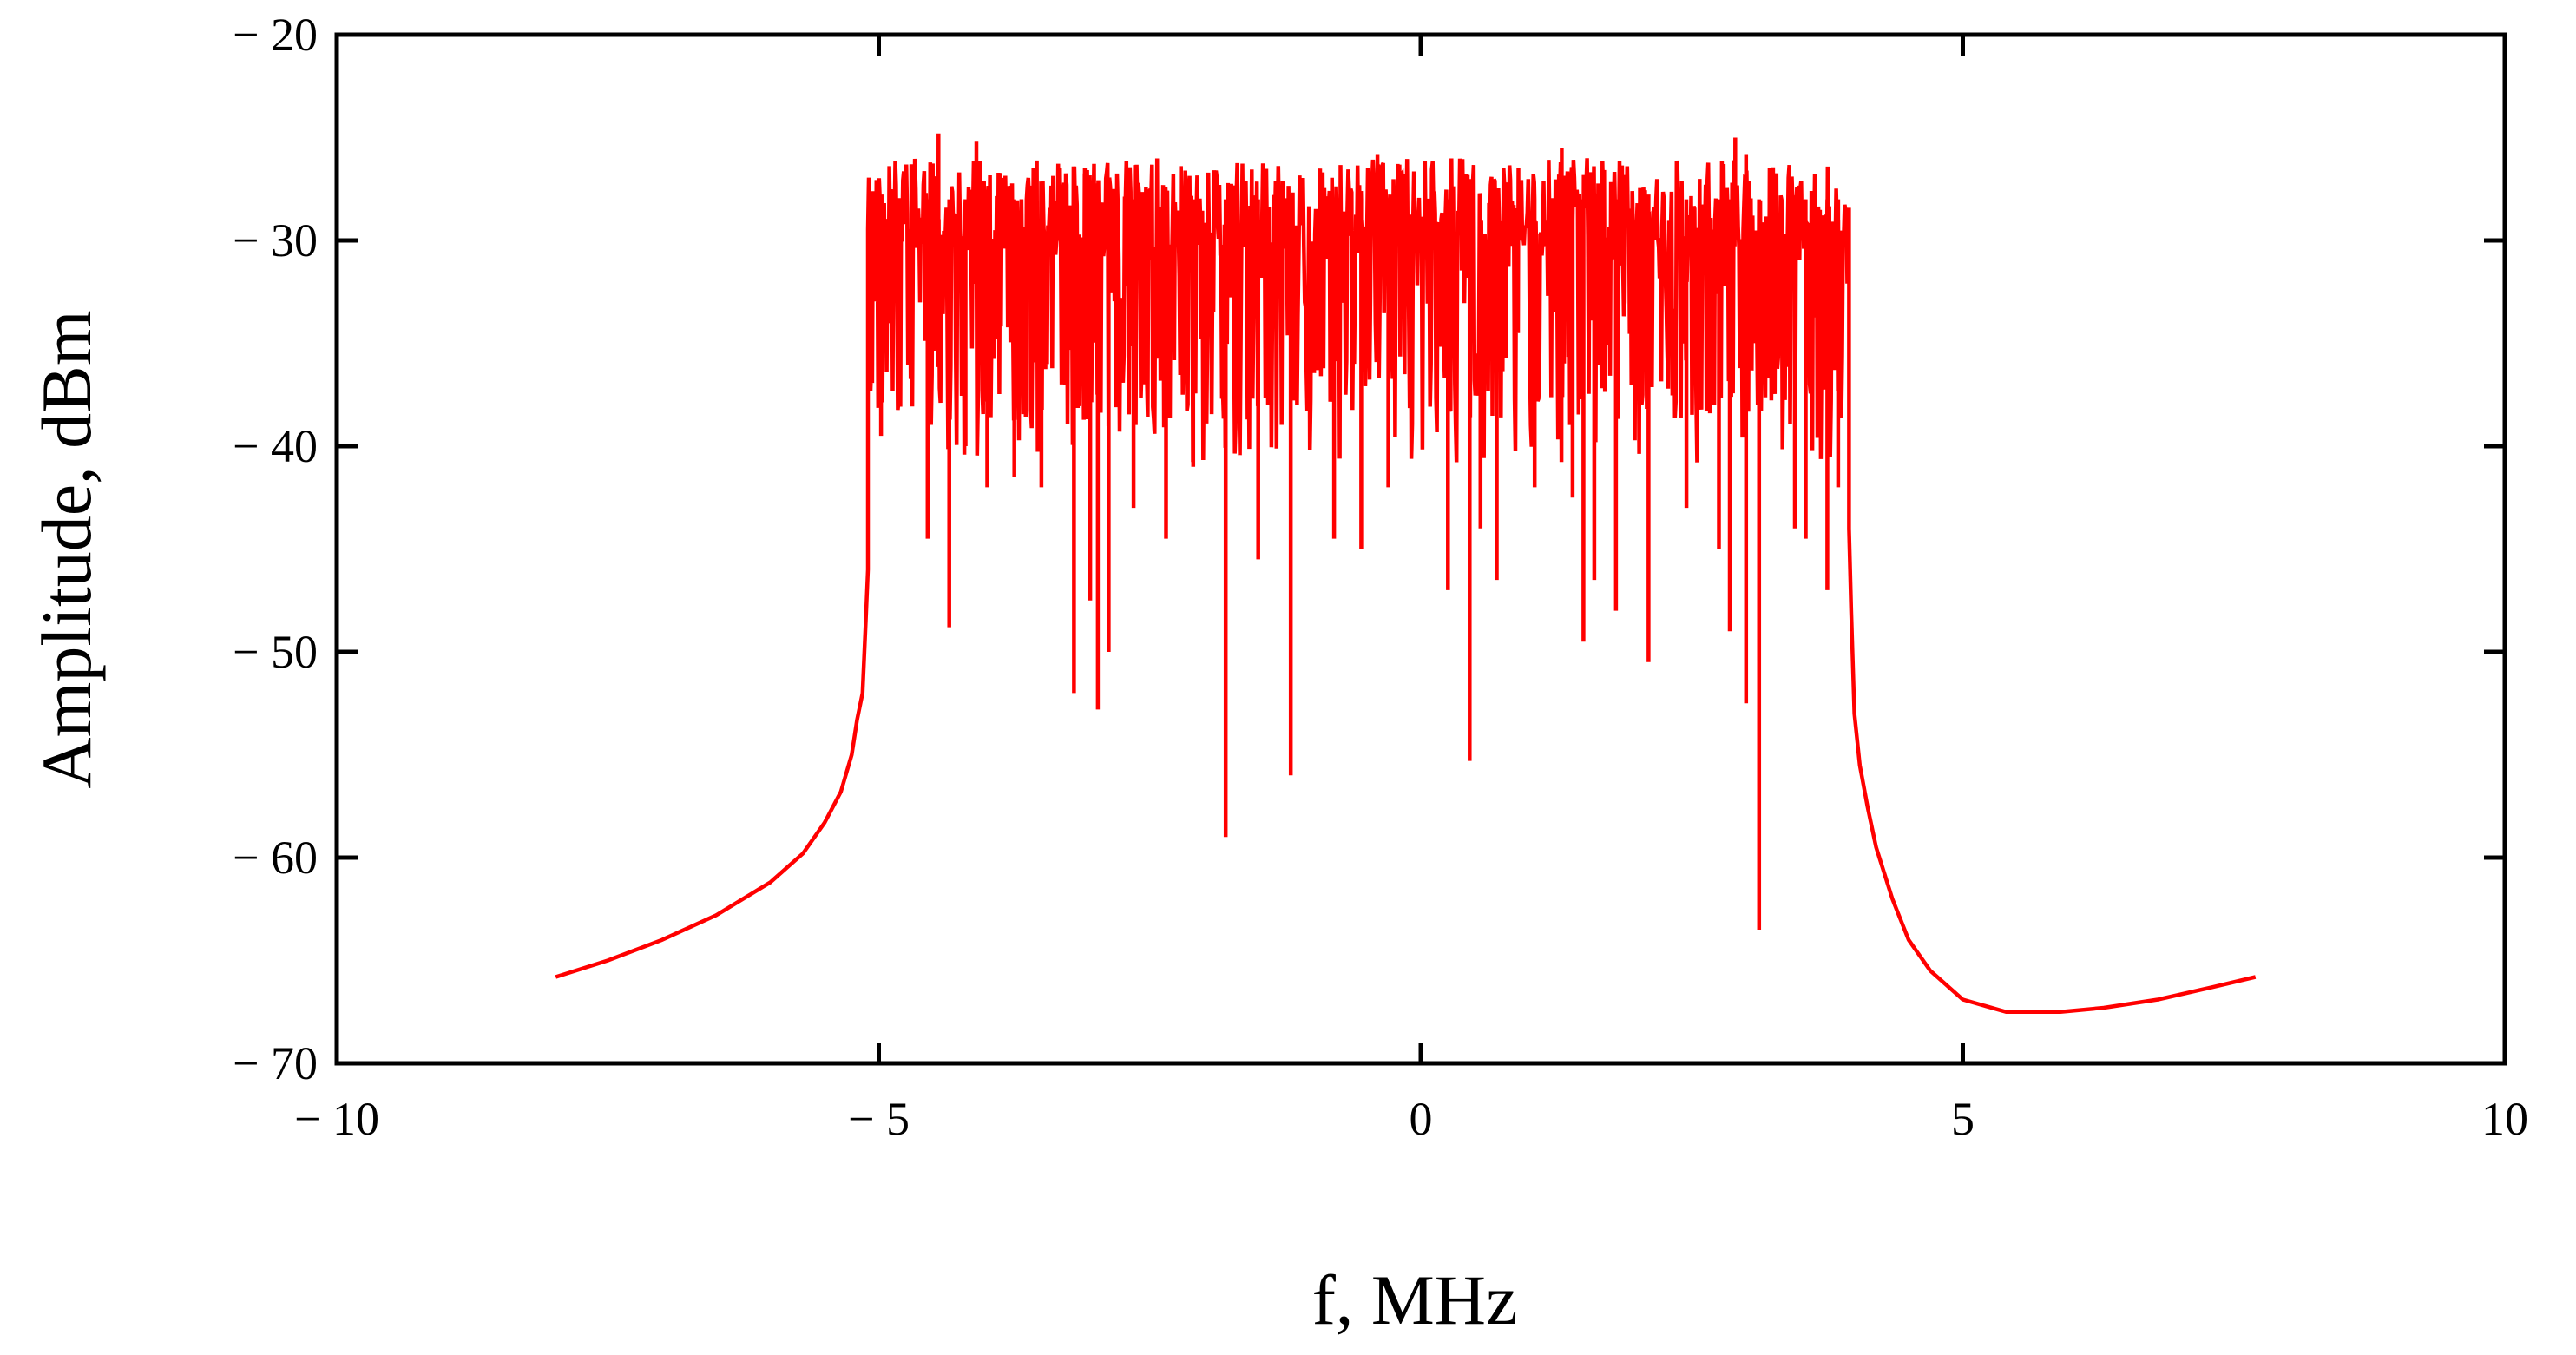 This screenshot has width=2576, height=1355. Describe the element at coordinates (1421, 1119) in the screenshot. I see `x-tick-label: 0` at that location.